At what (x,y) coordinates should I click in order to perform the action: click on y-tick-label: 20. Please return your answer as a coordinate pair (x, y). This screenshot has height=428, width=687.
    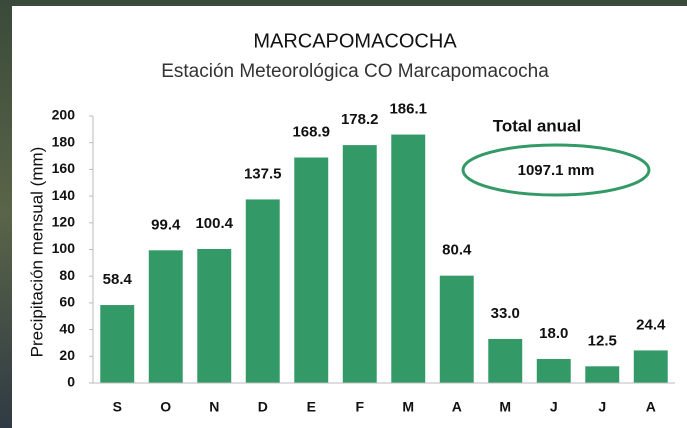
    Looking at the image, I should click on (67, 355).